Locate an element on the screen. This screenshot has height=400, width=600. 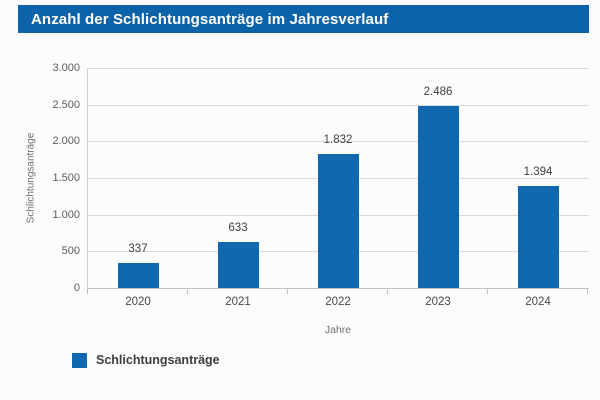
bar-value-label: 1.394 is located at coordinates (538, 171).